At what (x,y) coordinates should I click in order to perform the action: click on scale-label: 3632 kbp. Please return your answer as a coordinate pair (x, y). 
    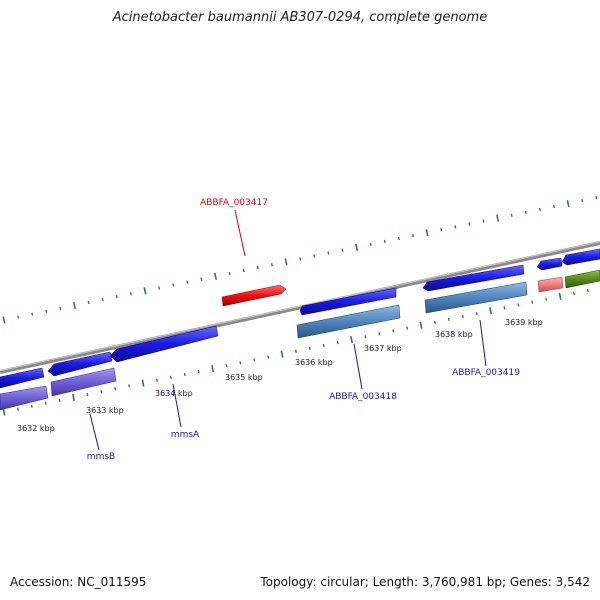
    Looking at the image, I should click on (36, 428).